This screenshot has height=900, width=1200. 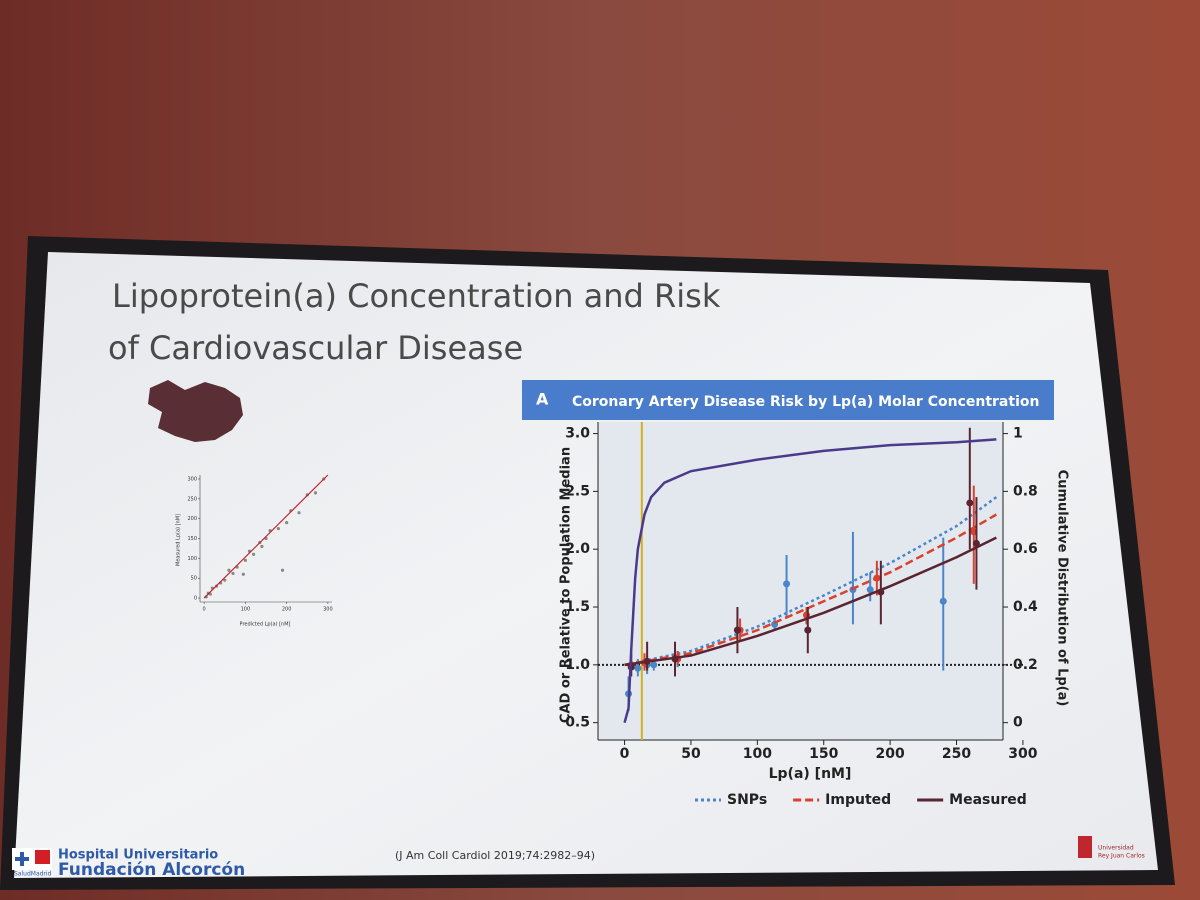 I want to click on y-tick-label: 300, so click(x=192, y=479).